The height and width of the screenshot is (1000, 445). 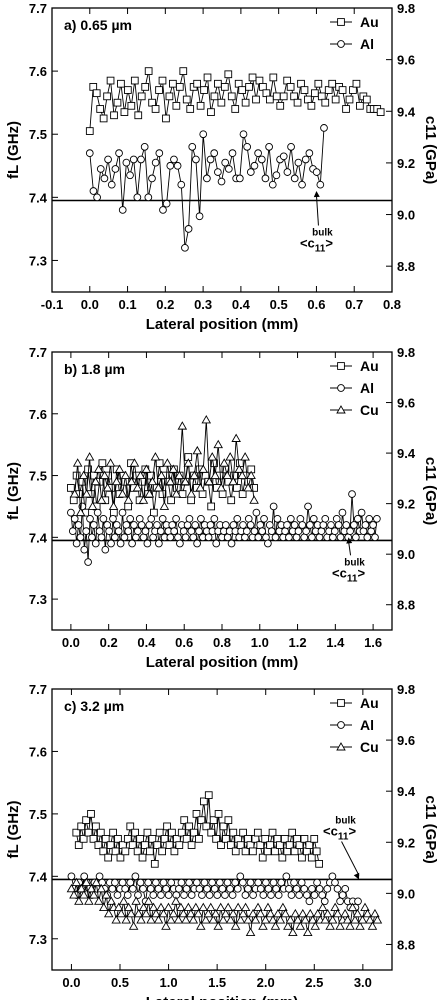 I want to click on legend-label-cu: Cu, so click(x=369, y=747).